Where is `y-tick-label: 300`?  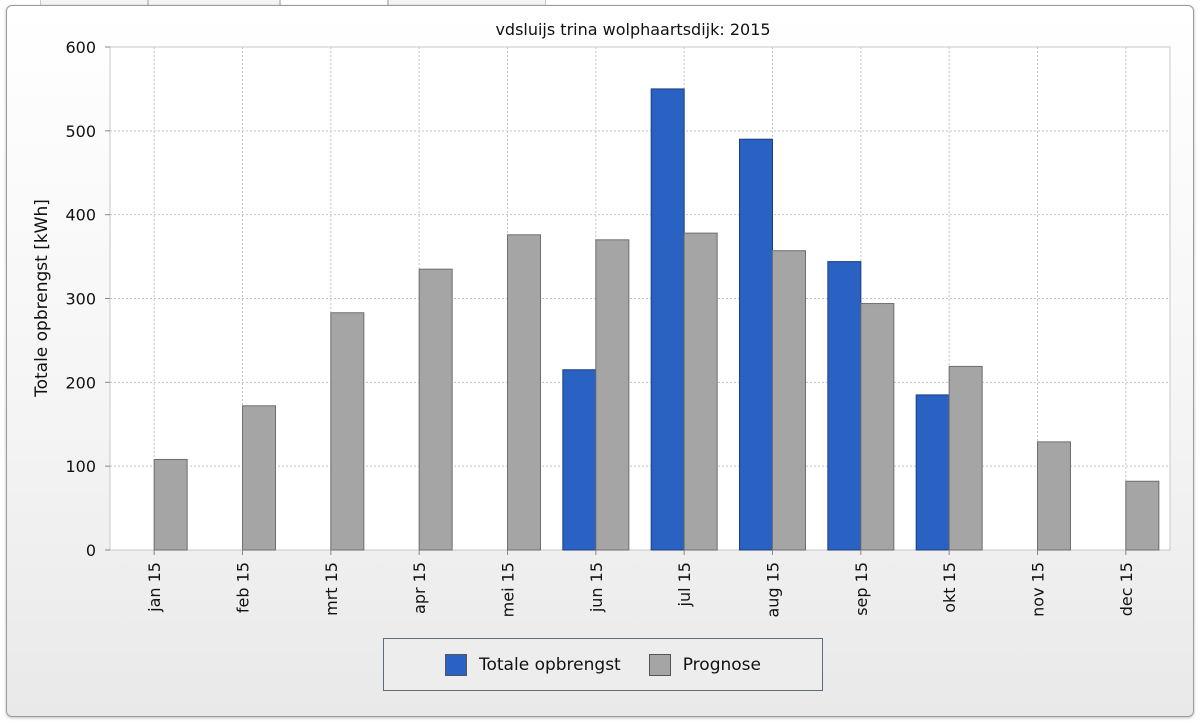
y-tick-label: 300 is located at coordinates (80, 299).